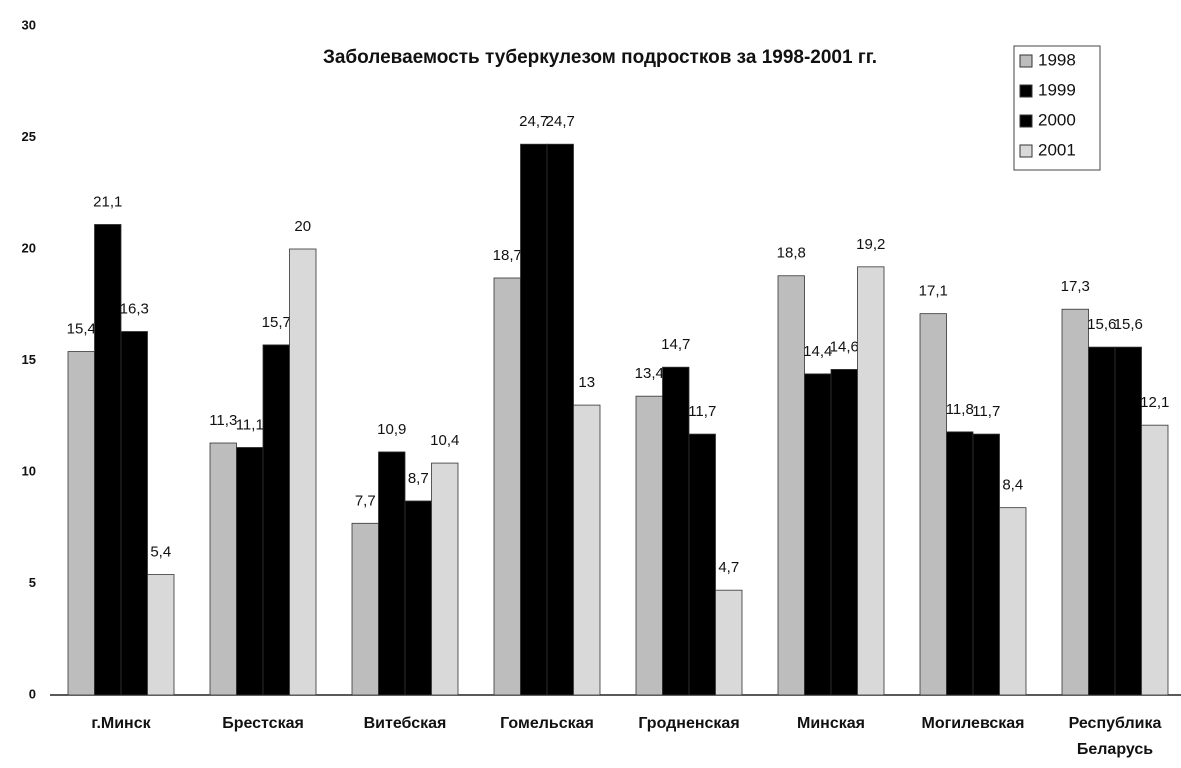 This screenshot has width=1181, height=768. I want to click on data-label: 7,7, so click(365, 500).